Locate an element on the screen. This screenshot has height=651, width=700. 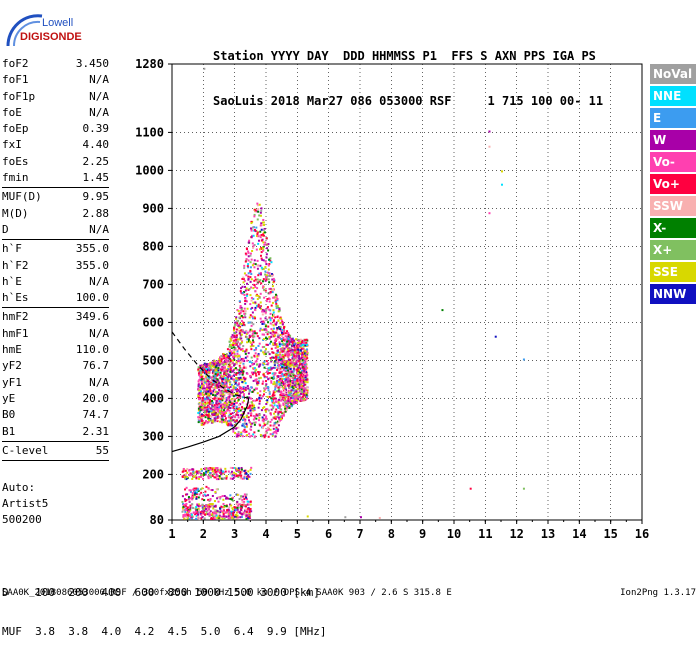
y-tick-label: 200 is located at coordinates (153, 474).